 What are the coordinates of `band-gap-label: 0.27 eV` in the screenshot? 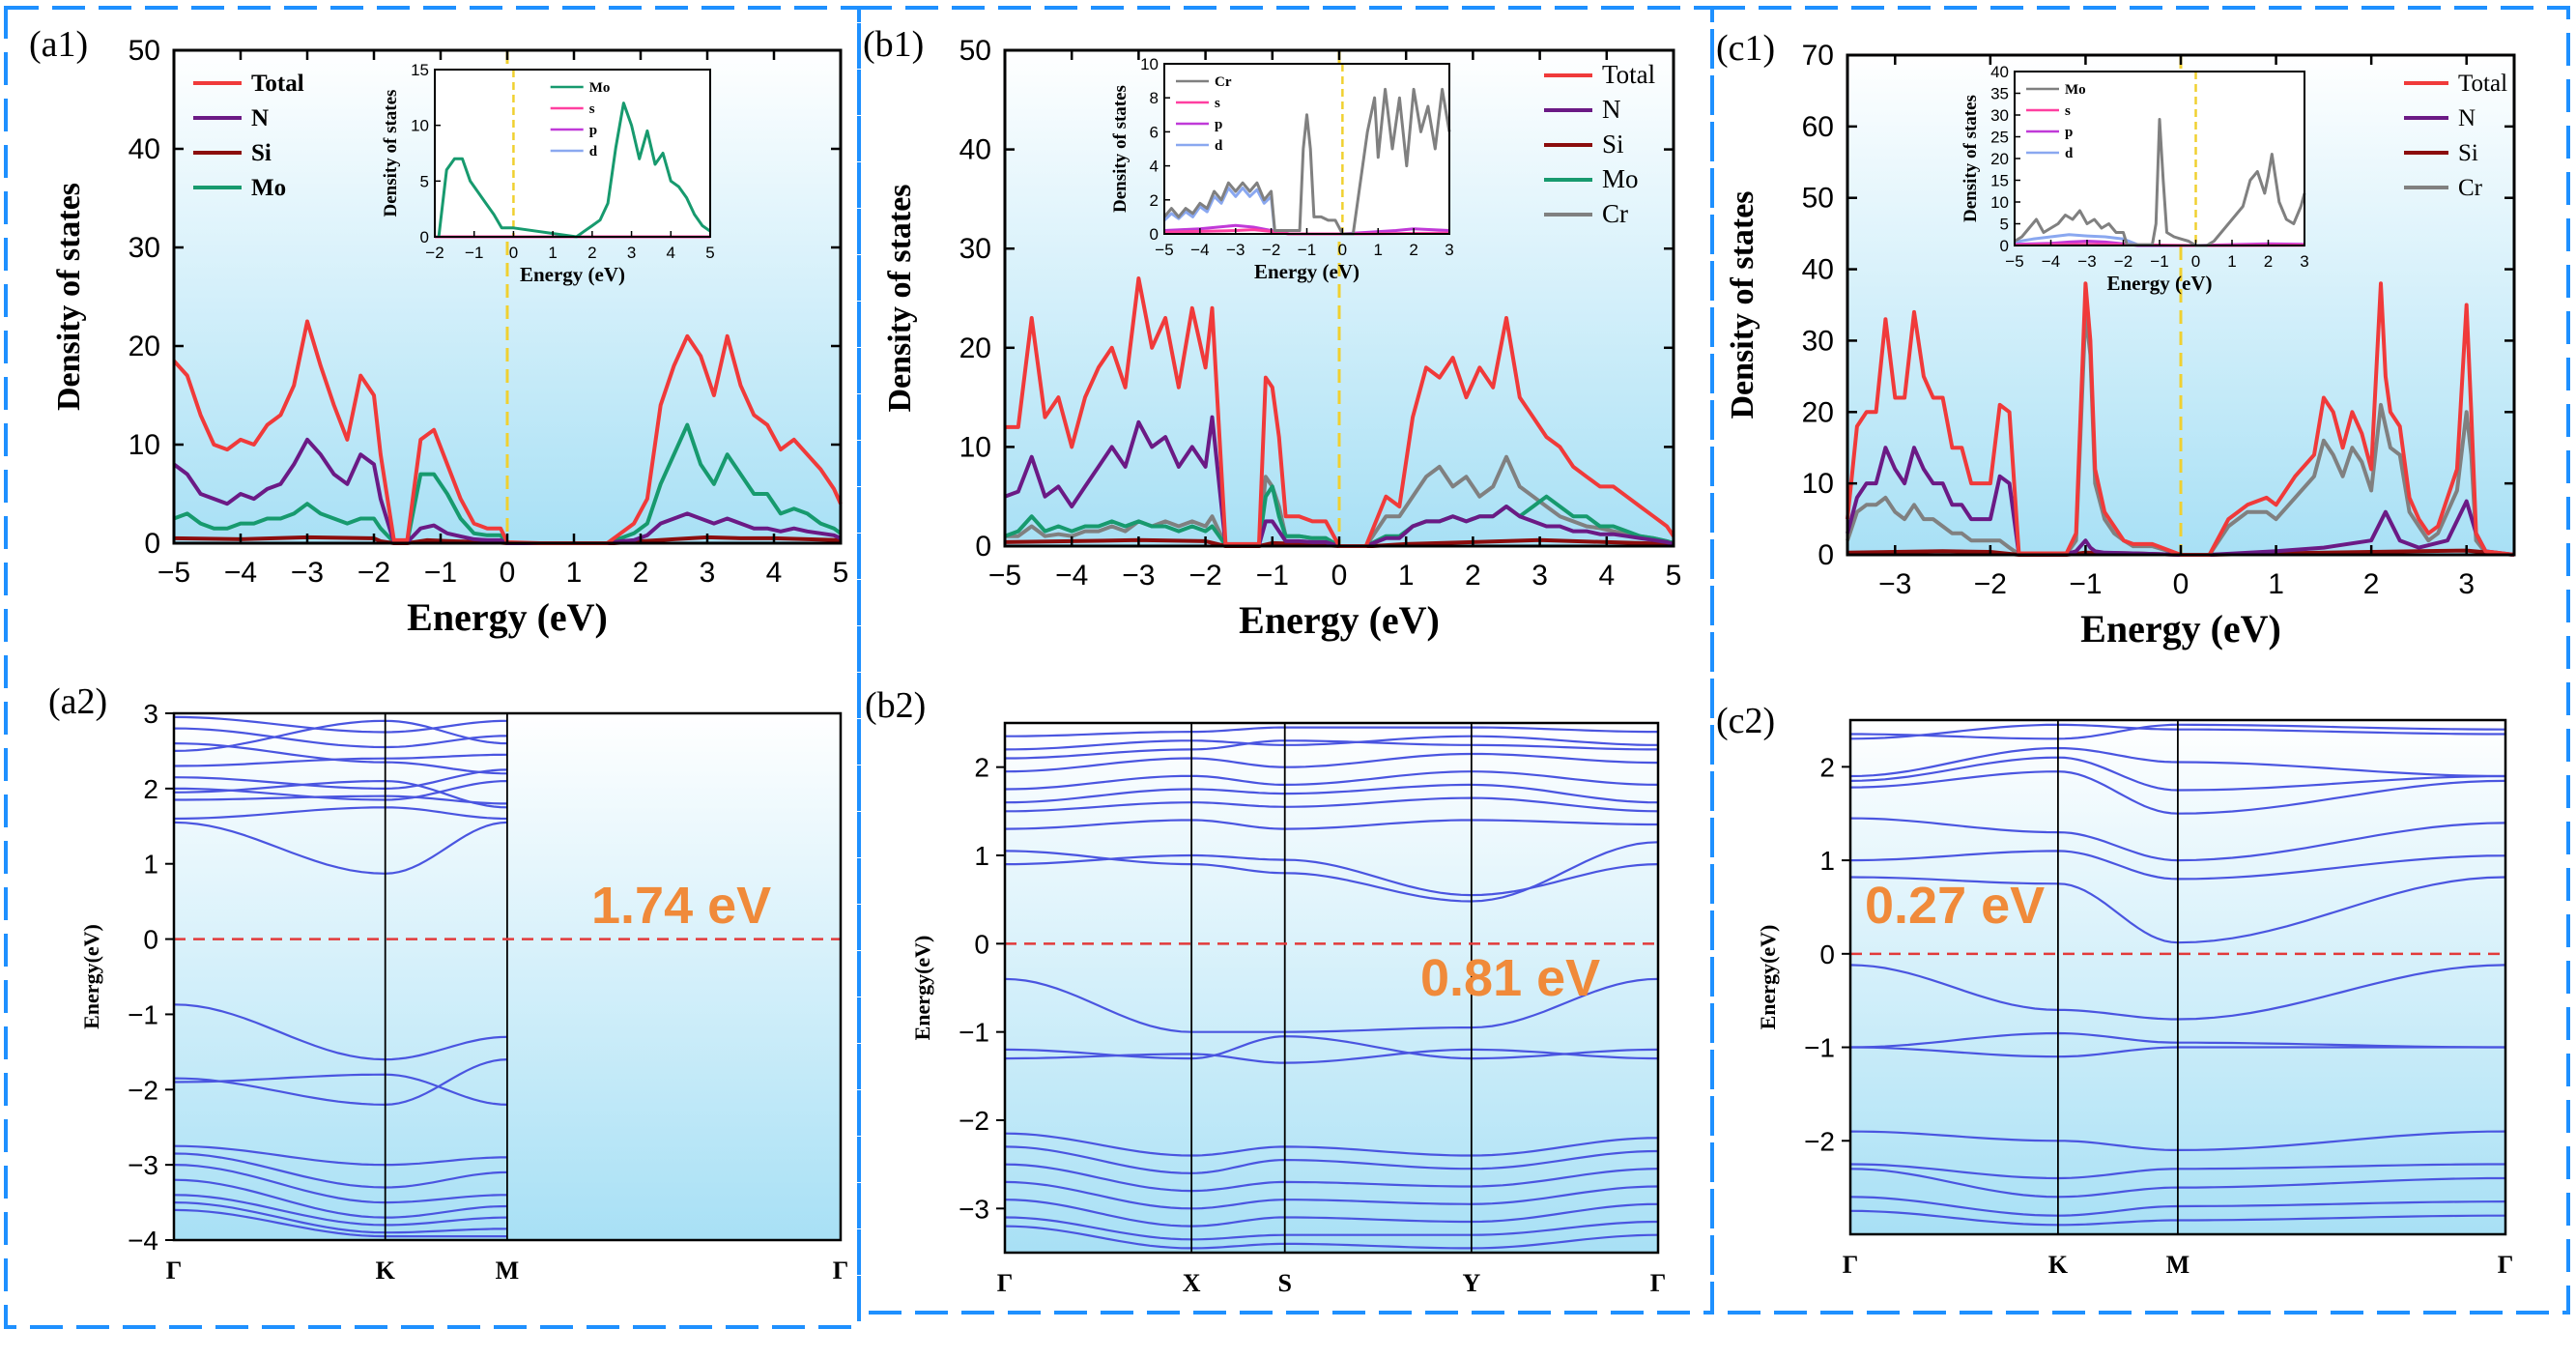 It's located at (1955, 906).